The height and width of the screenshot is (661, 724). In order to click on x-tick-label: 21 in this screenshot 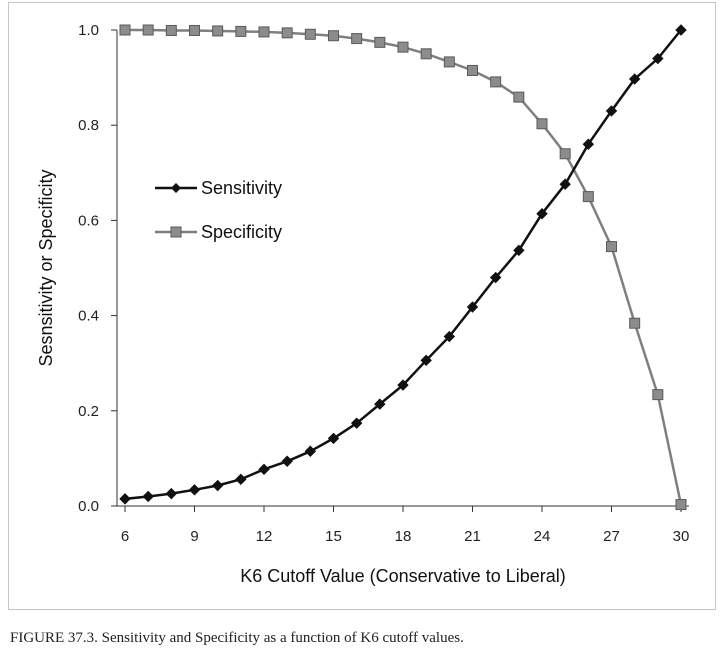, I will do `click(472, 536)`.